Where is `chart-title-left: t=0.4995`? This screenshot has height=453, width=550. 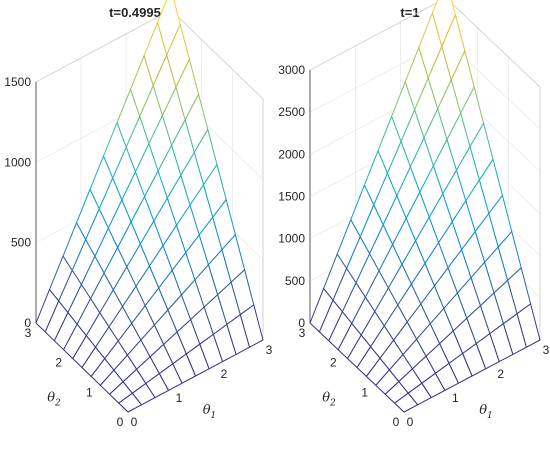 chart-title-left: t=0.4995 is located at coordinates (135, 12).